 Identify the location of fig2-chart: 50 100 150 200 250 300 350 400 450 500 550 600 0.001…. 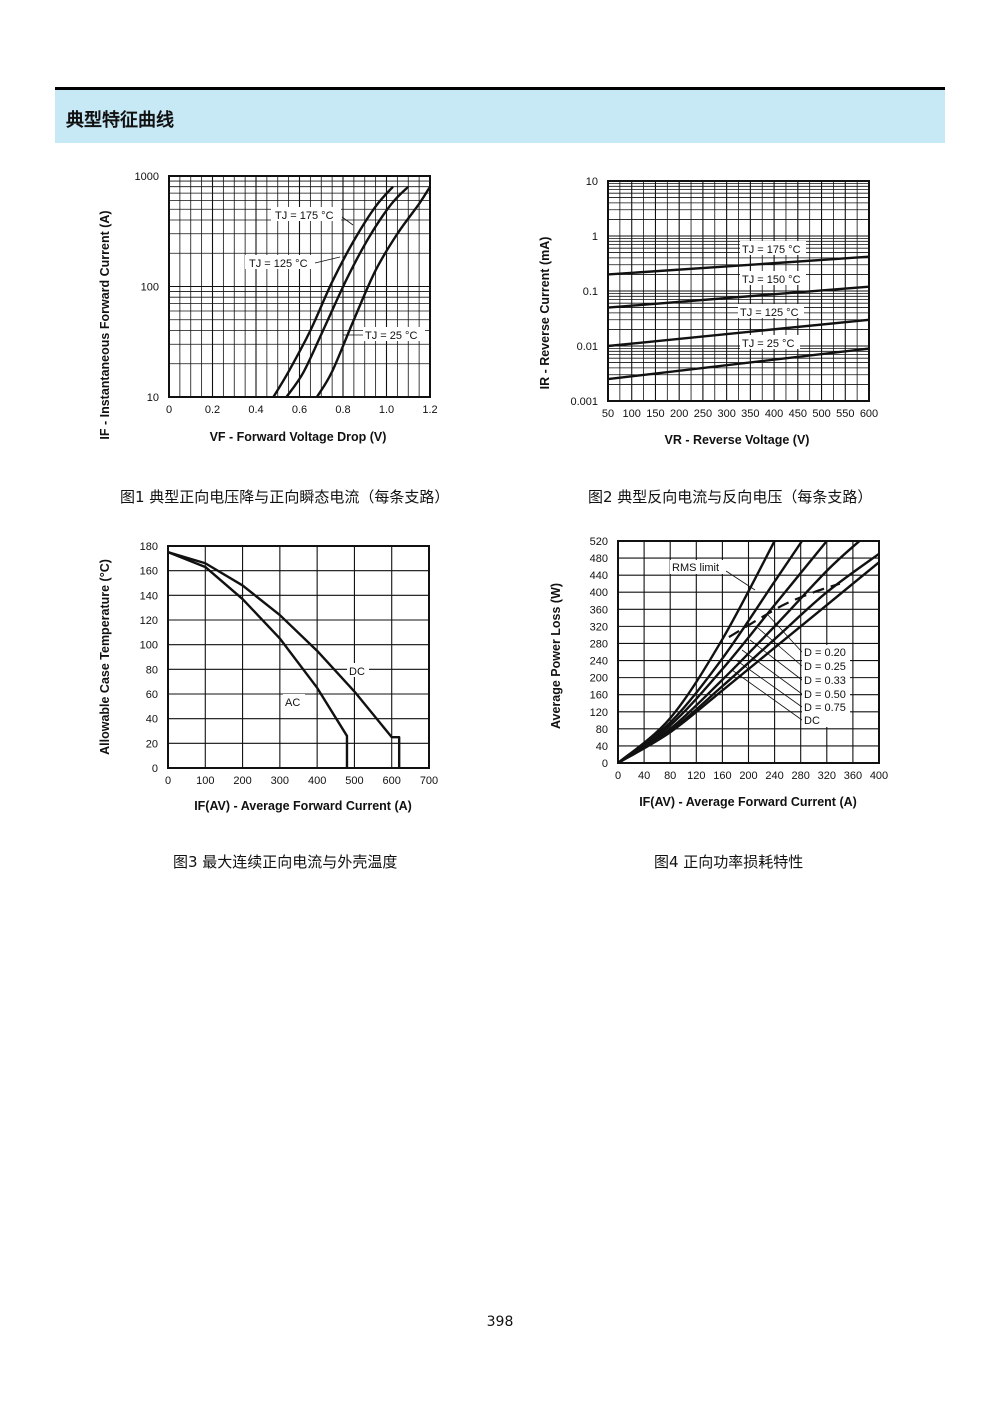
(708, 311).